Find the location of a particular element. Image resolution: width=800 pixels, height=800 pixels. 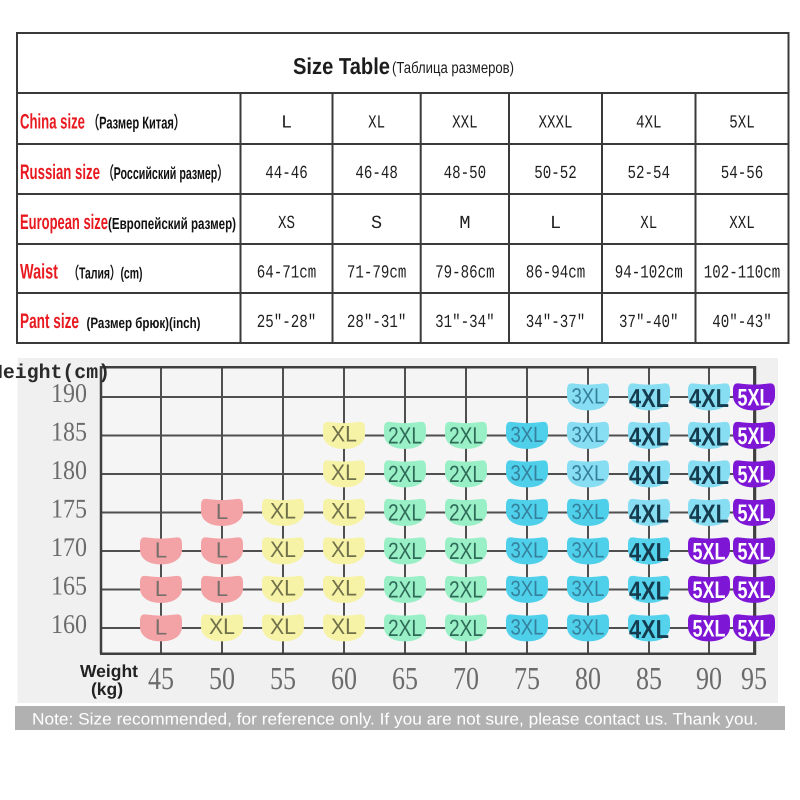

svg-text: XS is located at coordinates (286, 223).